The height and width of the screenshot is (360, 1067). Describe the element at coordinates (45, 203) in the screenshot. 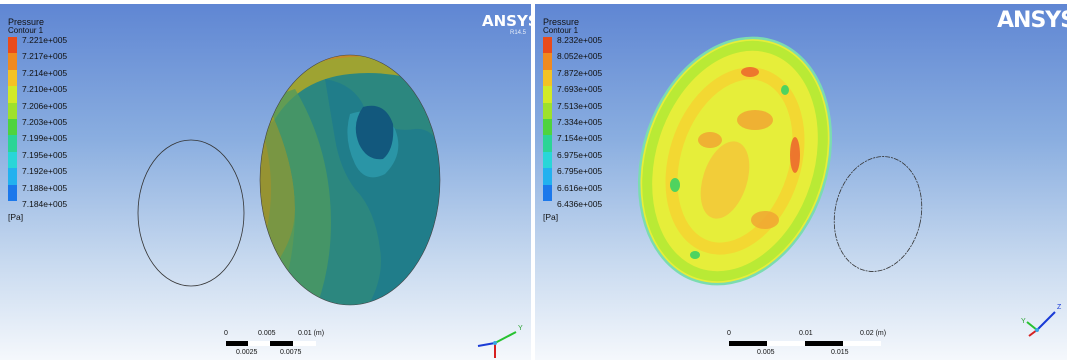

I see `legend-value: 7.184e+005` at that location.